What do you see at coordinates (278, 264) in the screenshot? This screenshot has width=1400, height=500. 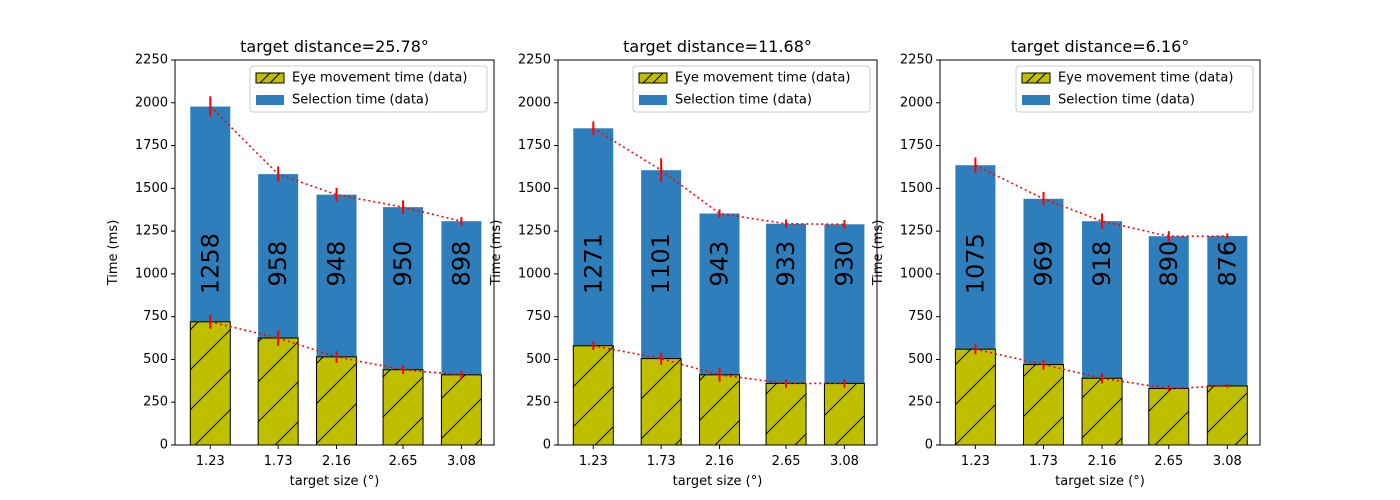 I see `bar-value-label: 958` at bounding box center [278, 264].